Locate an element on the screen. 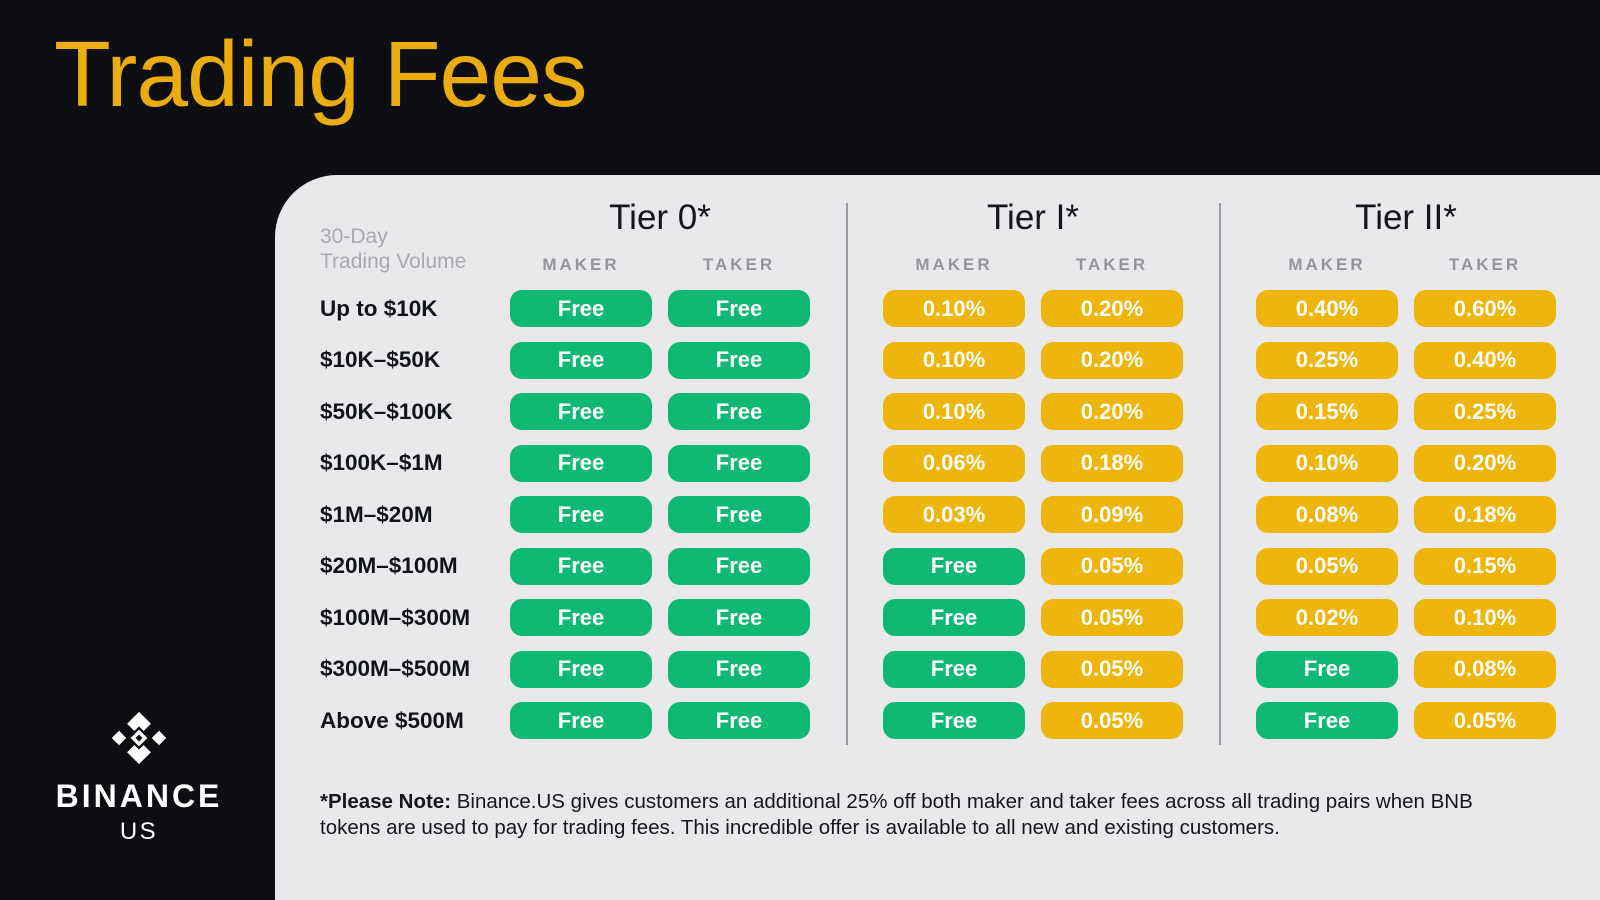 This screenshot has width=1600, height=900. fee-pill: 0.60% is located at coordinates (1485, 309).